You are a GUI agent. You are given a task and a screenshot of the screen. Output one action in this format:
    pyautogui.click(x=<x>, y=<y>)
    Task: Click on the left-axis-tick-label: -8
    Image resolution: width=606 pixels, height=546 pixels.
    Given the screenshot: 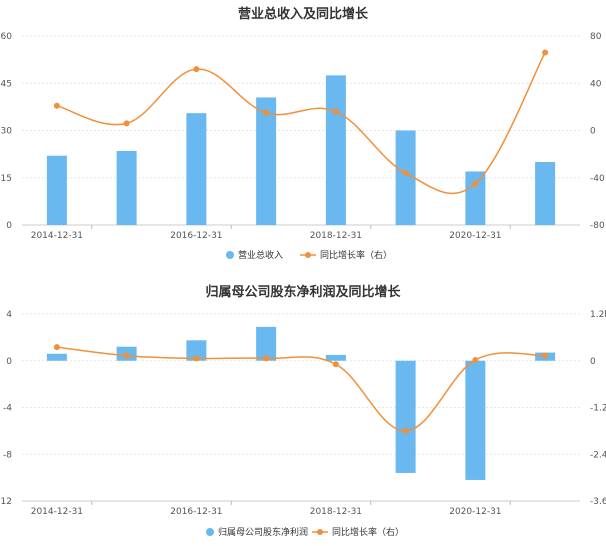 What is the action you would take?
    pyautogui.click(x=7, y=455)
    